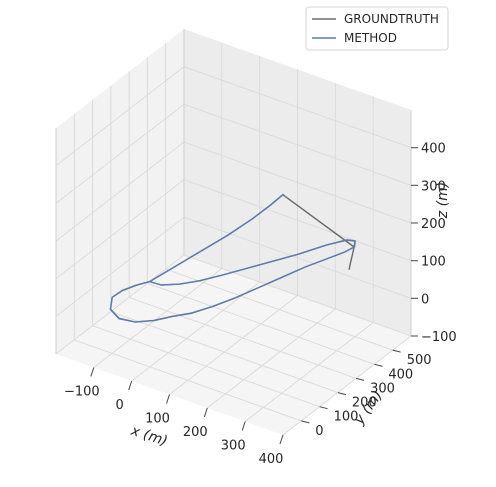  What do you see at coordinates (319, 431) in the screenshot?
I see `y-tick-label: 0` at bounding box center [319, 431].